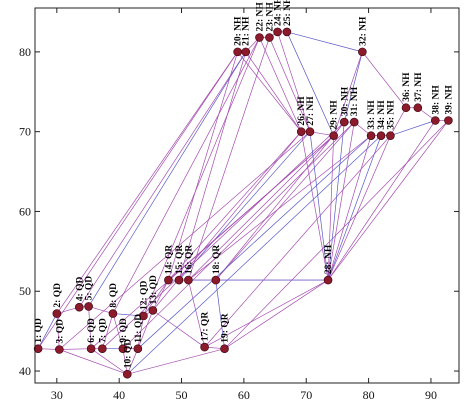 Image resolution: width=474 pixels, height=406 pixels. Describe the element at coordinates (279, 13) in the screenshot. I see `point-label-24: 24: NH` at that location.